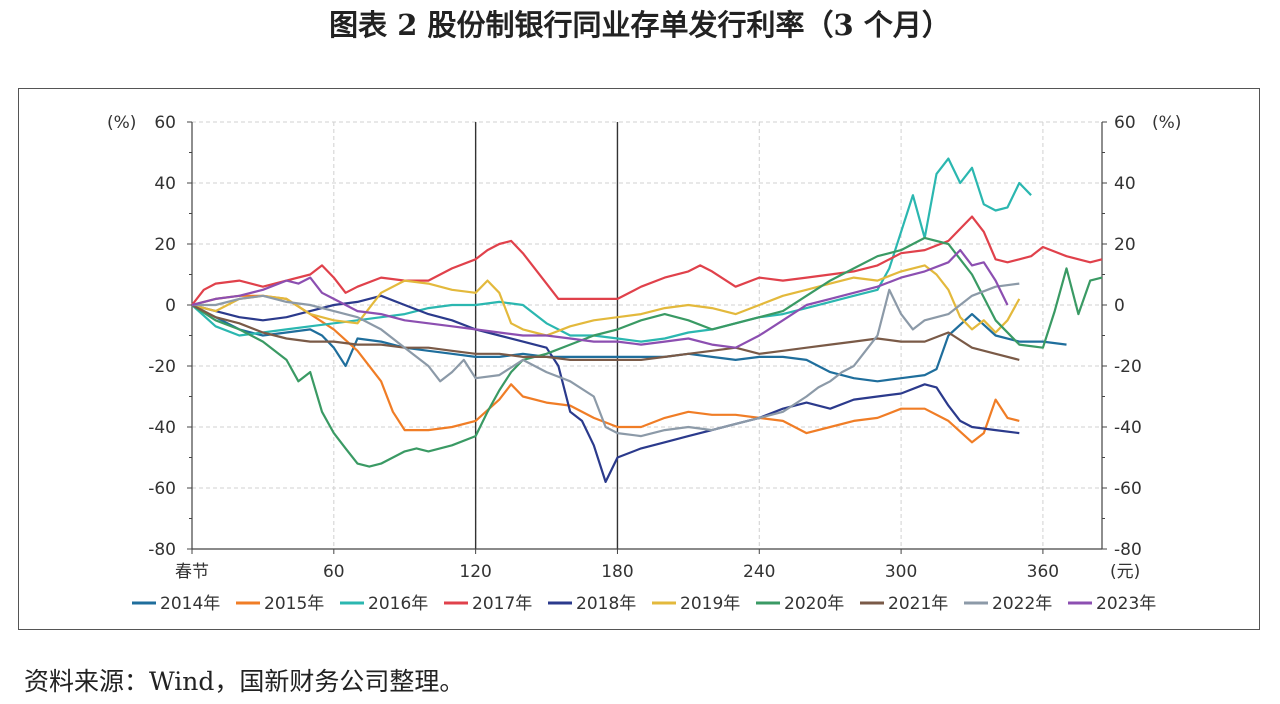 The height and width of the screenshot is (704, 1280). What do you see at coordinates (1022, 604) in the screenshot?
I see `legend-label: 2022年` at bounding box center [1022, 604].